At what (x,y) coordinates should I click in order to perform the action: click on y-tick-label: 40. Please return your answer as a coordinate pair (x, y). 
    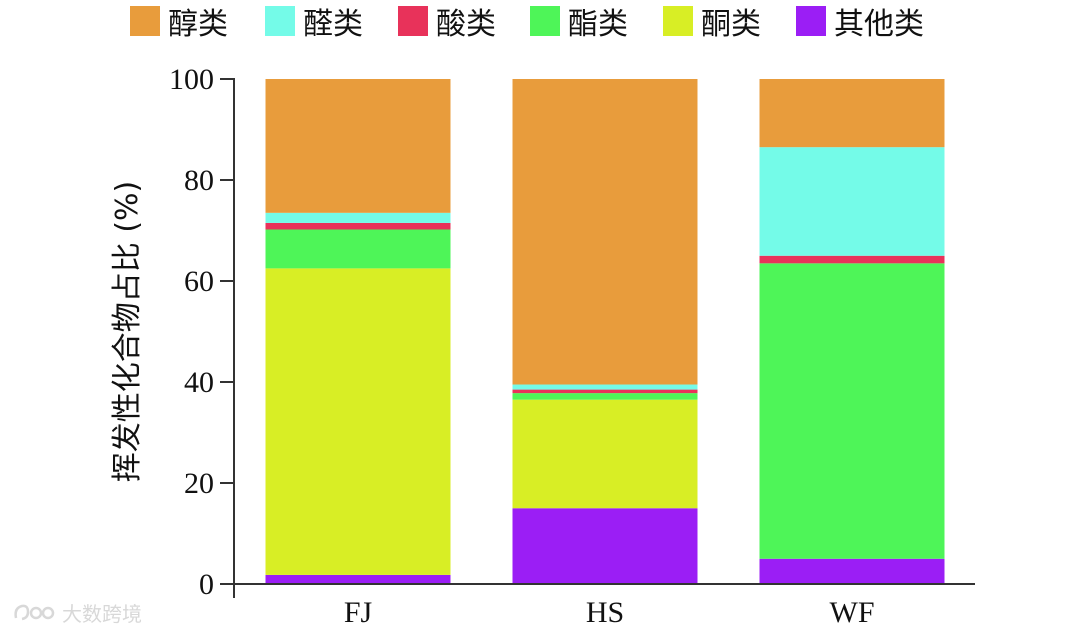
    Looking at the image, I should click on (199, 382).